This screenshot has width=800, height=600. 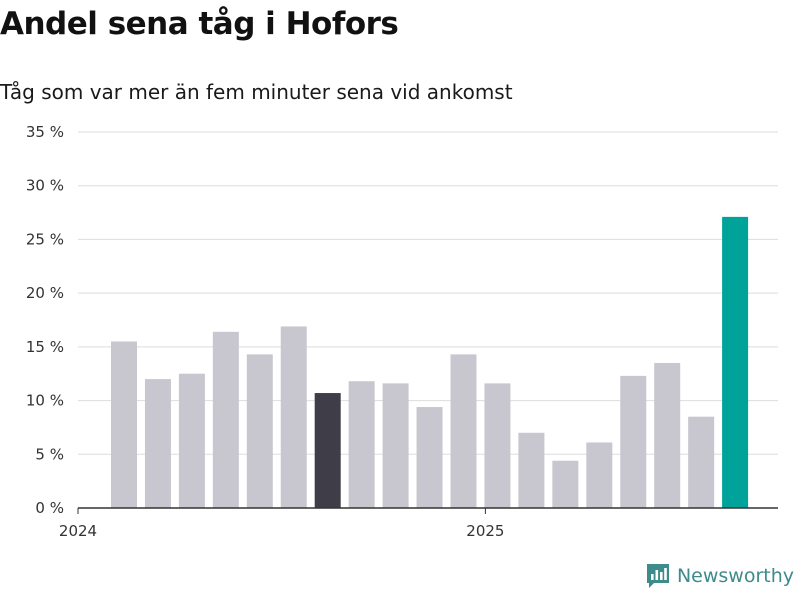 What do you see at coordinates (45, 401) in the screenshot?
I see `y-tick-label: 10 %` at bounding box center [45, 401].